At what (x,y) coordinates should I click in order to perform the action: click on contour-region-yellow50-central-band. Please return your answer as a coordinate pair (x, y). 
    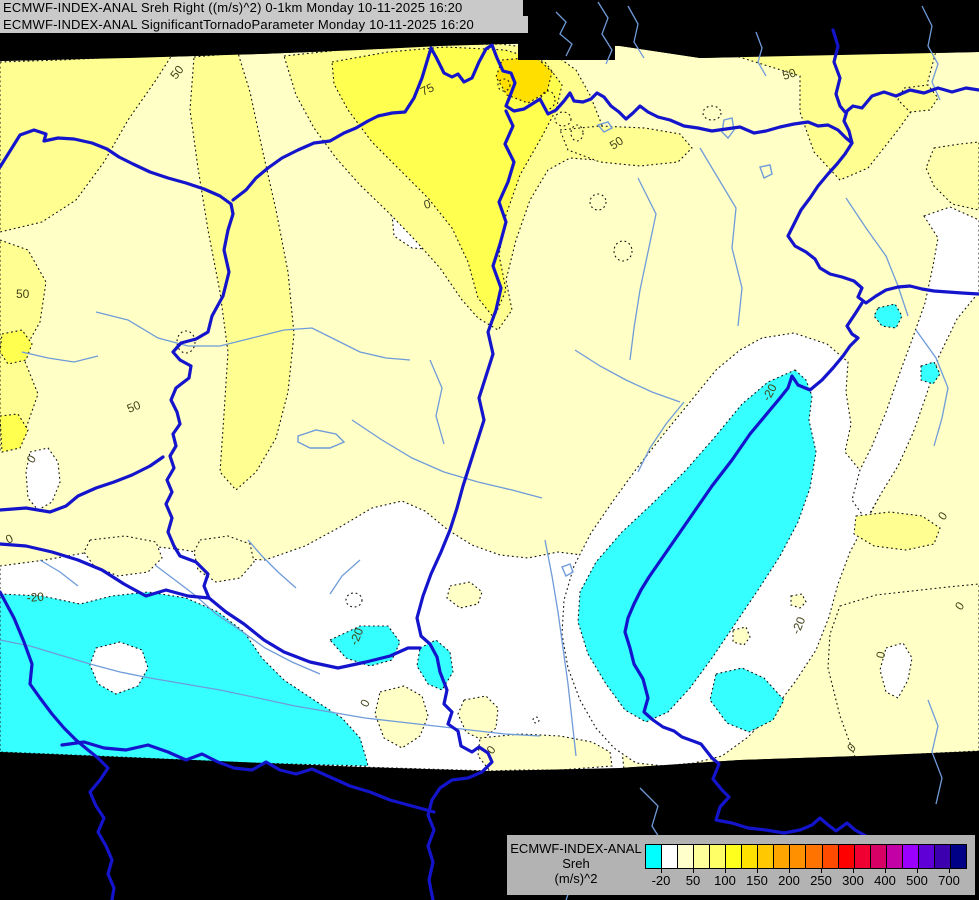
    Looking at the image, I should click on (242, 271).